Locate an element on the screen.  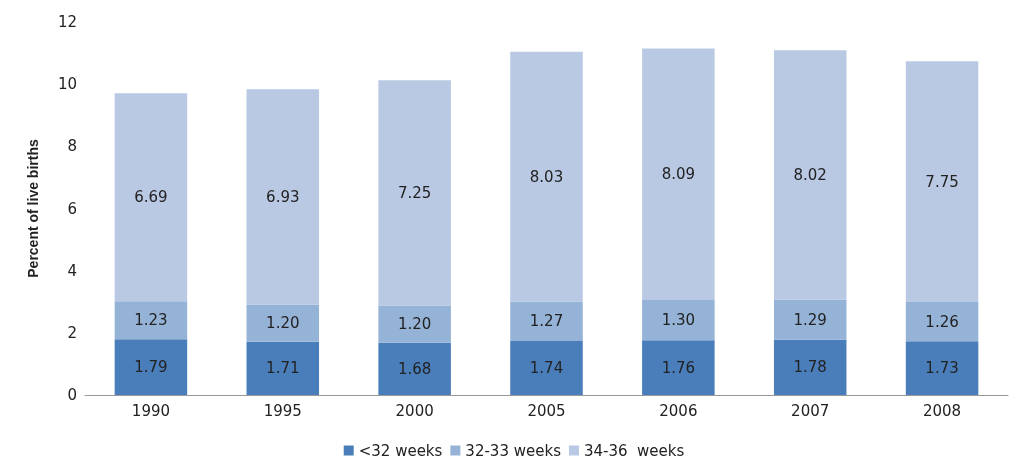
y-tick-label: 10 is located at coordinates (67, 84).